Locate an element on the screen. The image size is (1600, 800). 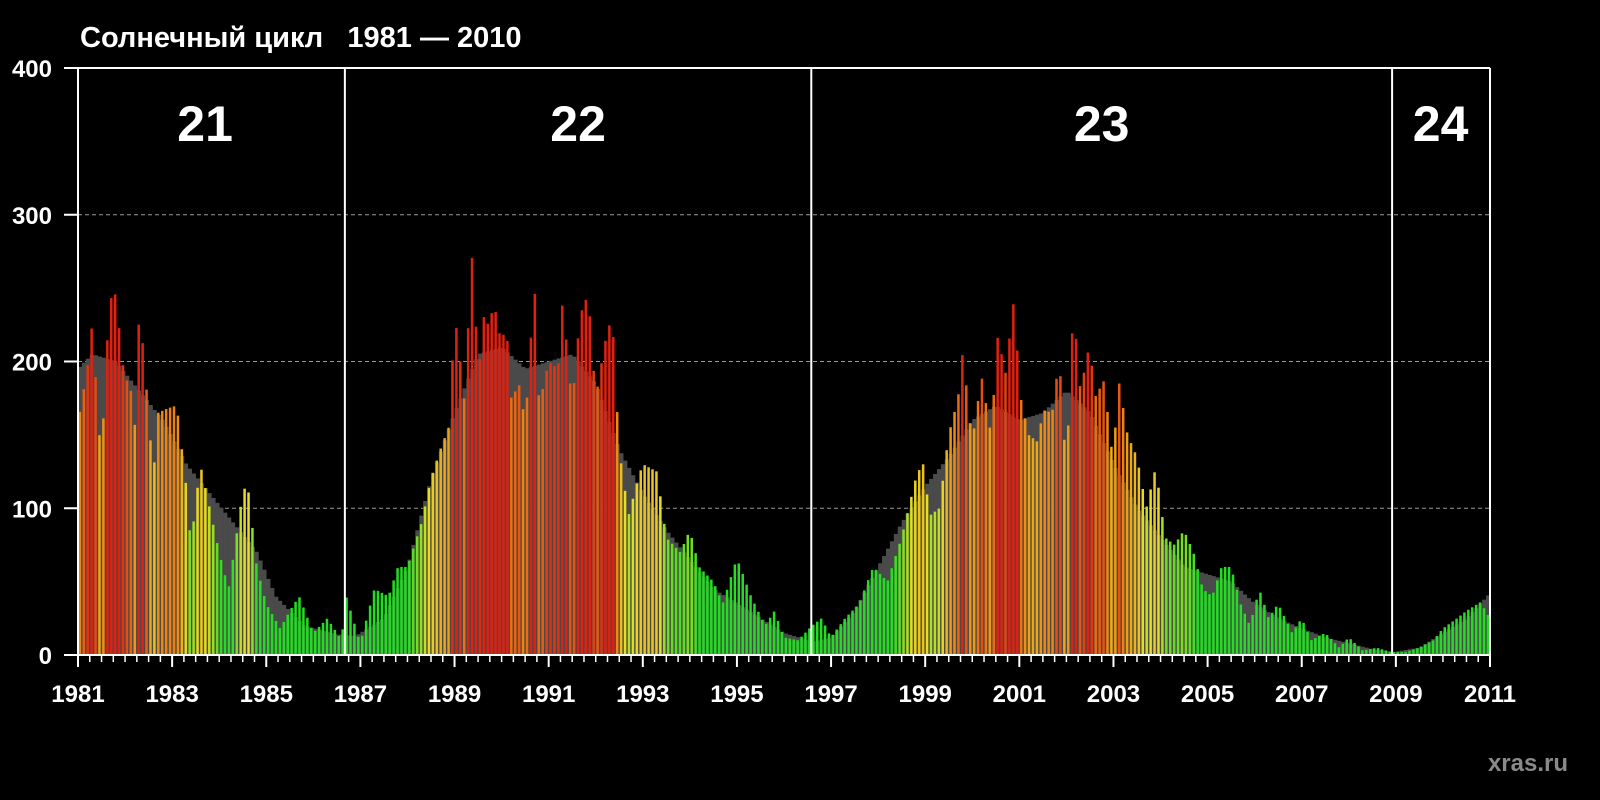
chart-title: Солнечный цикл 1981 — 2010 is located at coordinates (301, 38).